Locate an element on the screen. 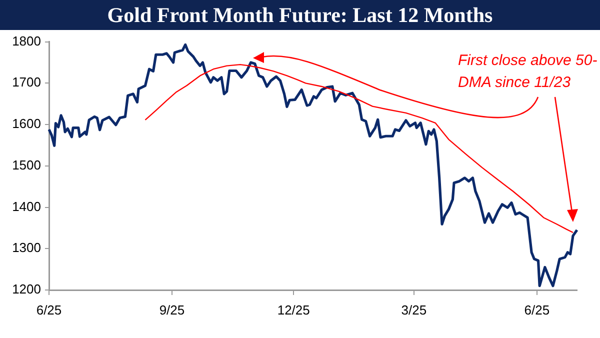  y-tick-label: 1500 is located at coordinates (26, 164).